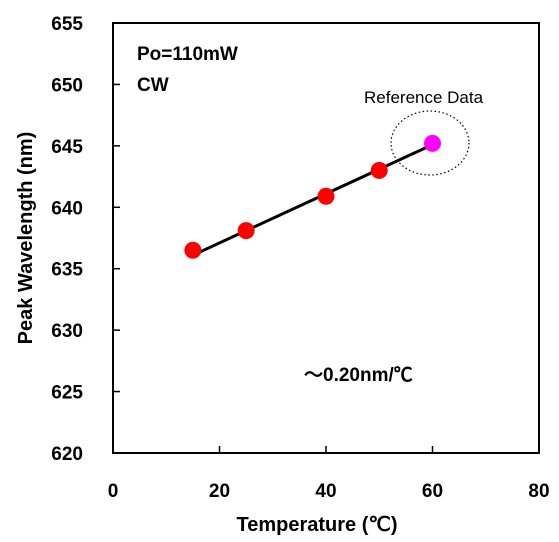 The image size is (559, 542). What do you see at coordinates (67, 393) in the screenshot?
I see `y-tick-label: 625` at bounding box center [67, 393].